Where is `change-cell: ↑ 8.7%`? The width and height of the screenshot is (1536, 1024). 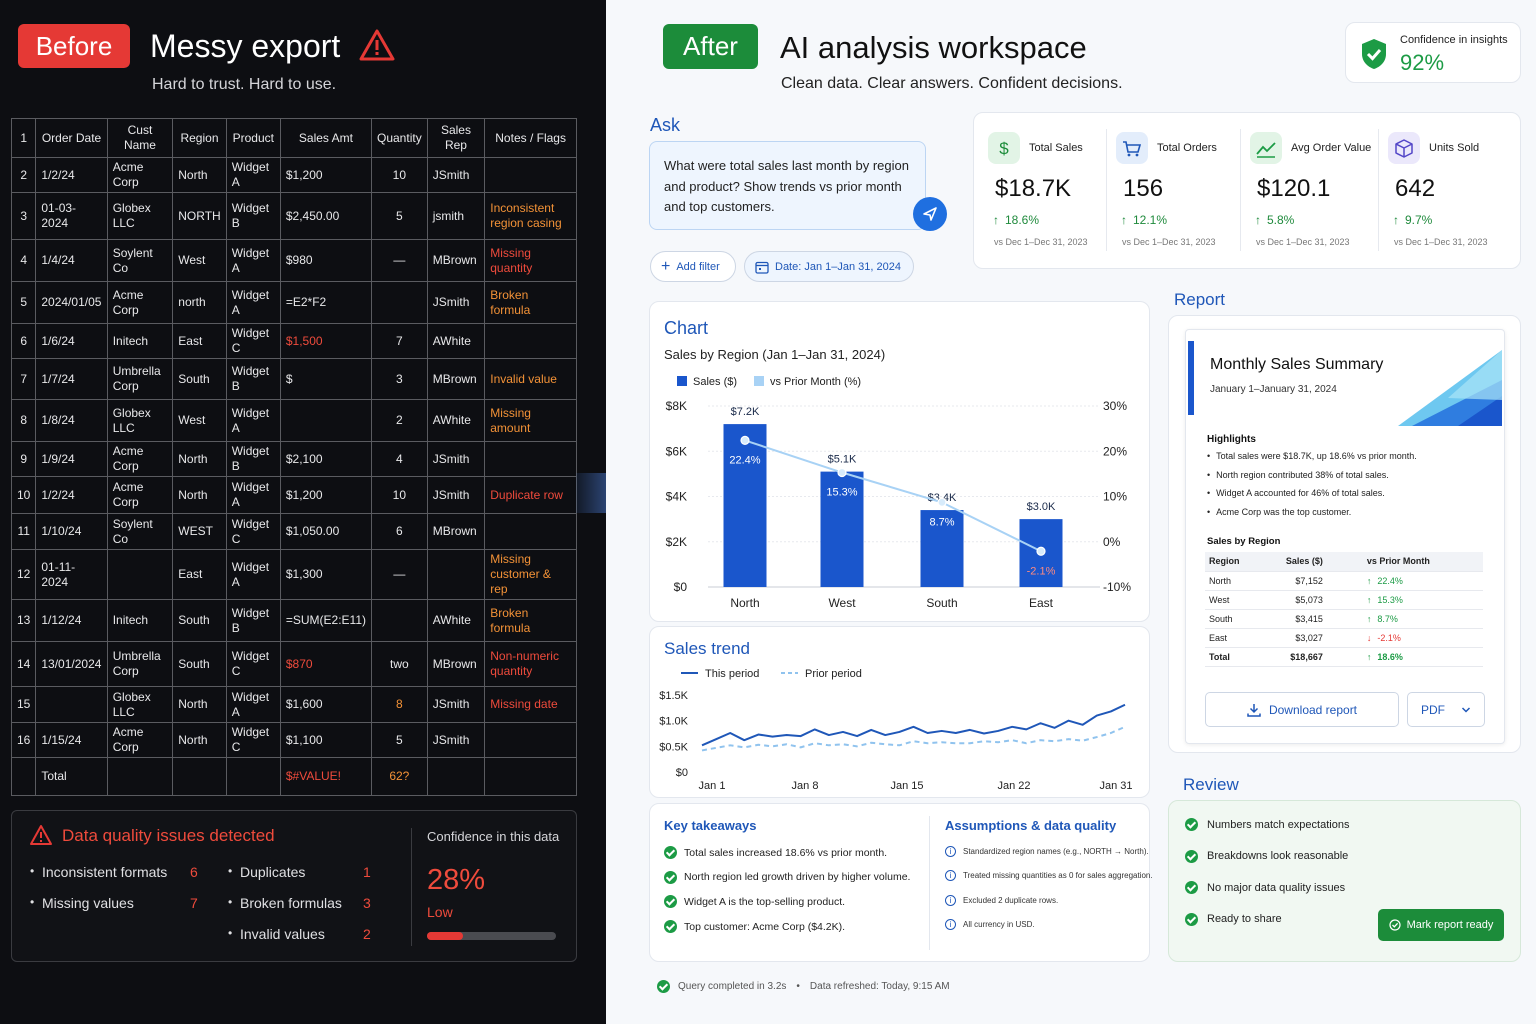
change-cell: ↑ 8.7% is located at coordinates (1404, 619).